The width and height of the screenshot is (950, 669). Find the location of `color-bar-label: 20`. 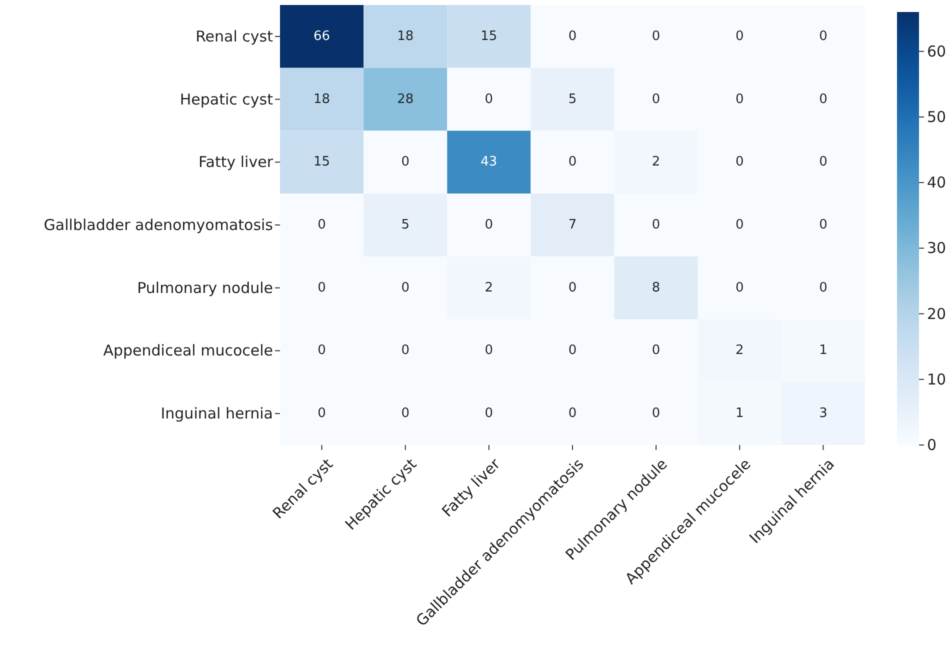

color-bar-label: 20 is located at coordinates (936, 313).